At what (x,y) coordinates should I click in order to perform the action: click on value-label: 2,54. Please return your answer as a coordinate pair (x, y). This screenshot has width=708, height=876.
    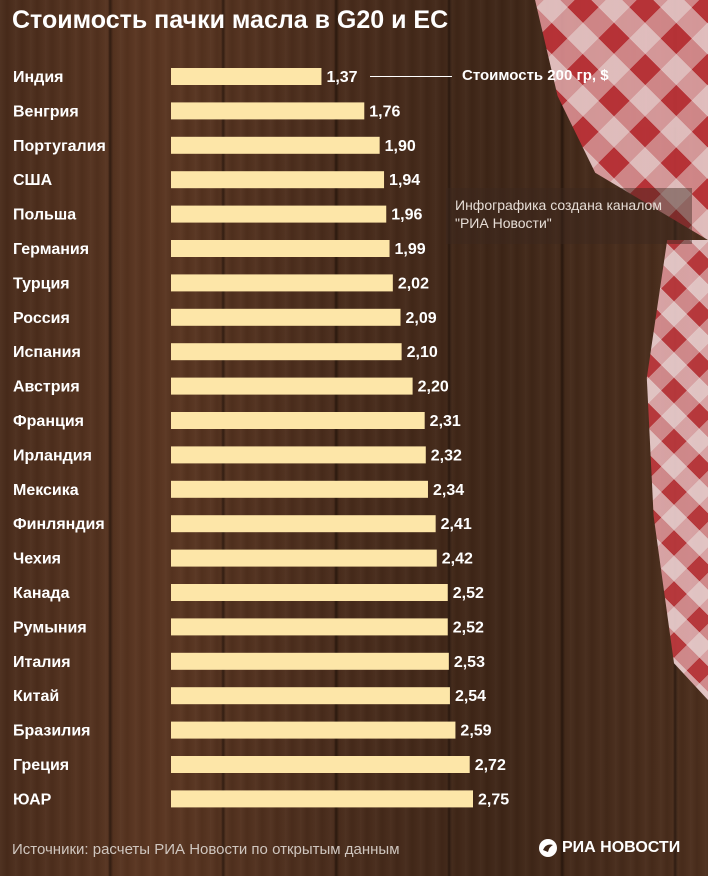
    Looking at the image, I should click on (470, 696).